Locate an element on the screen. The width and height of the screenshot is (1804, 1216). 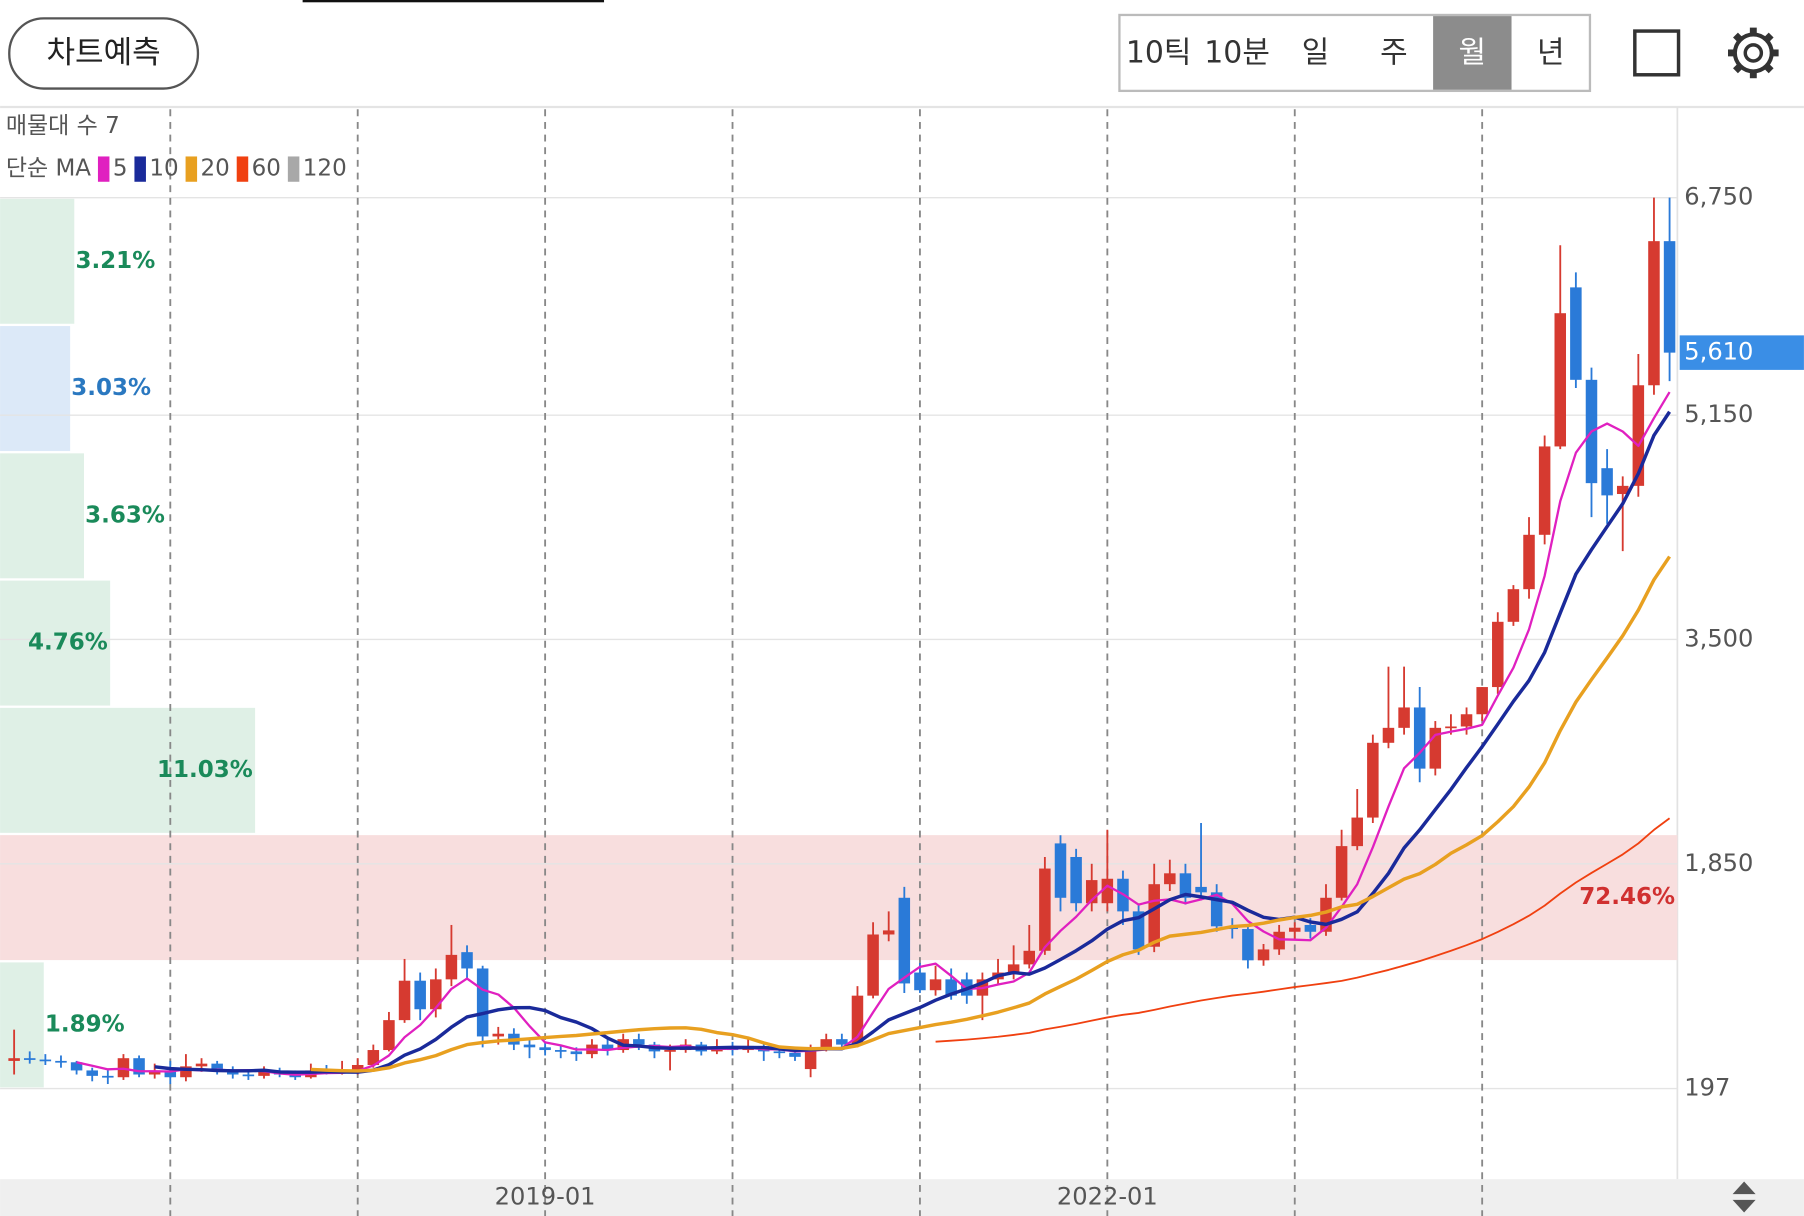
tab-label: 년 is located at coordinates (1551, 53).